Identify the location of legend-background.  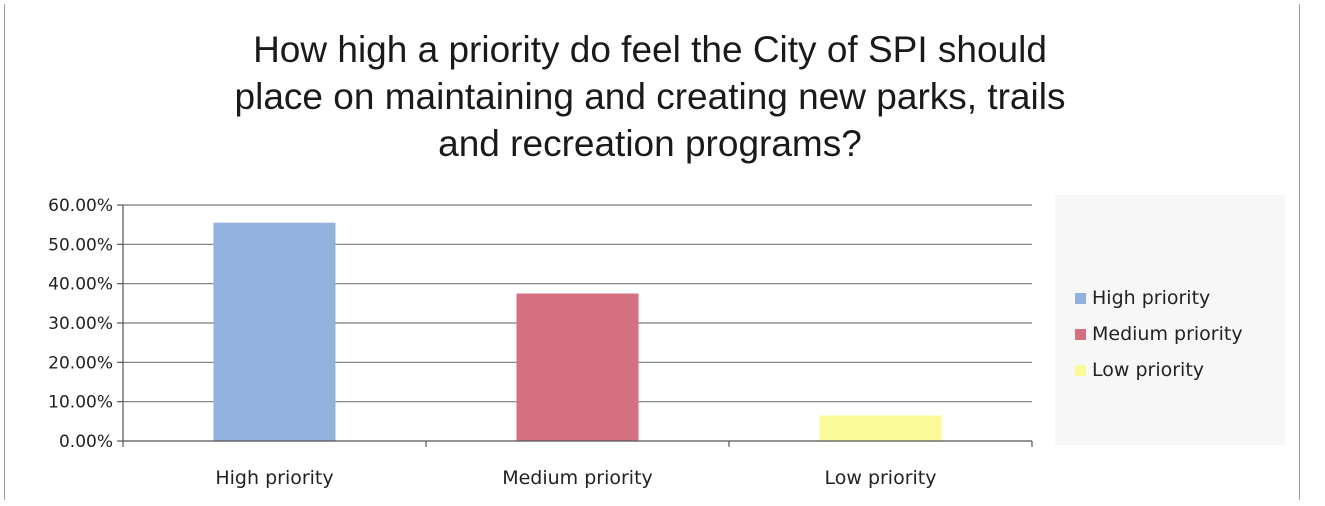
(1170, 320).